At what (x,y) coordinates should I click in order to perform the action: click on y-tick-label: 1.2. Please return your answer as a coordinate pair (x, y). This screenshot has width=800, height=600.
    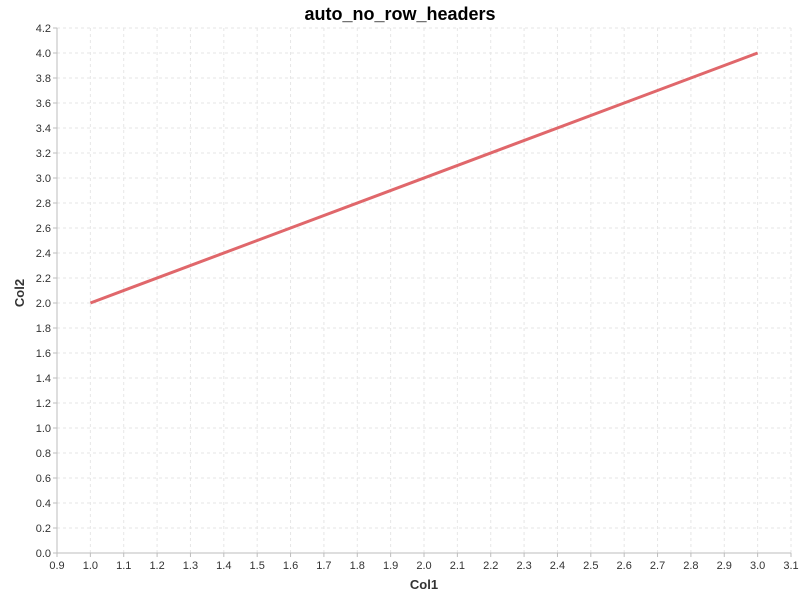
    Looking at the image, I should click on (43, 404).